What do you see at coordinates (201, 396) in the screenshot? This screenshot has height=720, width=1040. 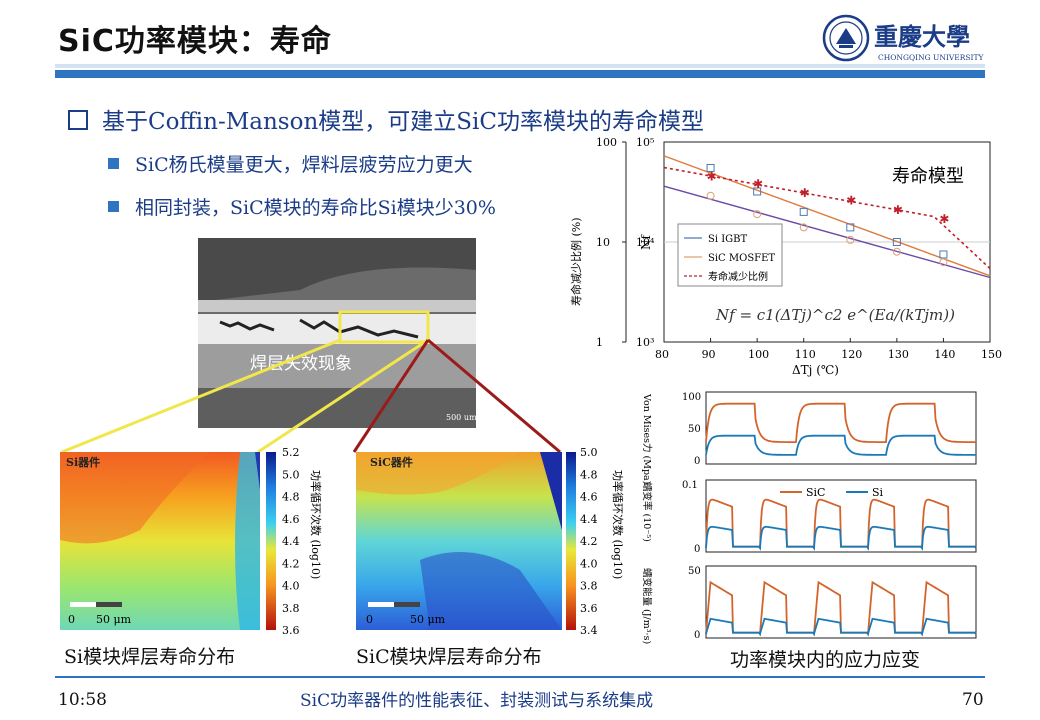 I see `connector-yellow-left` at bounding box center [201, 396].